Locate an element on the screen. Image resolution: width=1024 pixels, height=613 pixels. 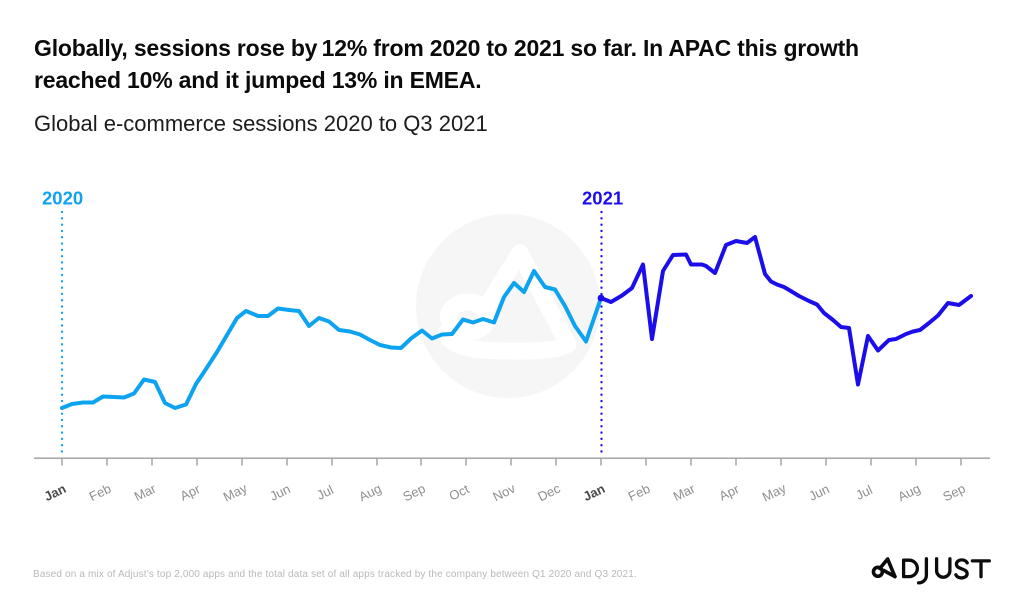
svg-text: 2021 is located at coordinates (602, 198).